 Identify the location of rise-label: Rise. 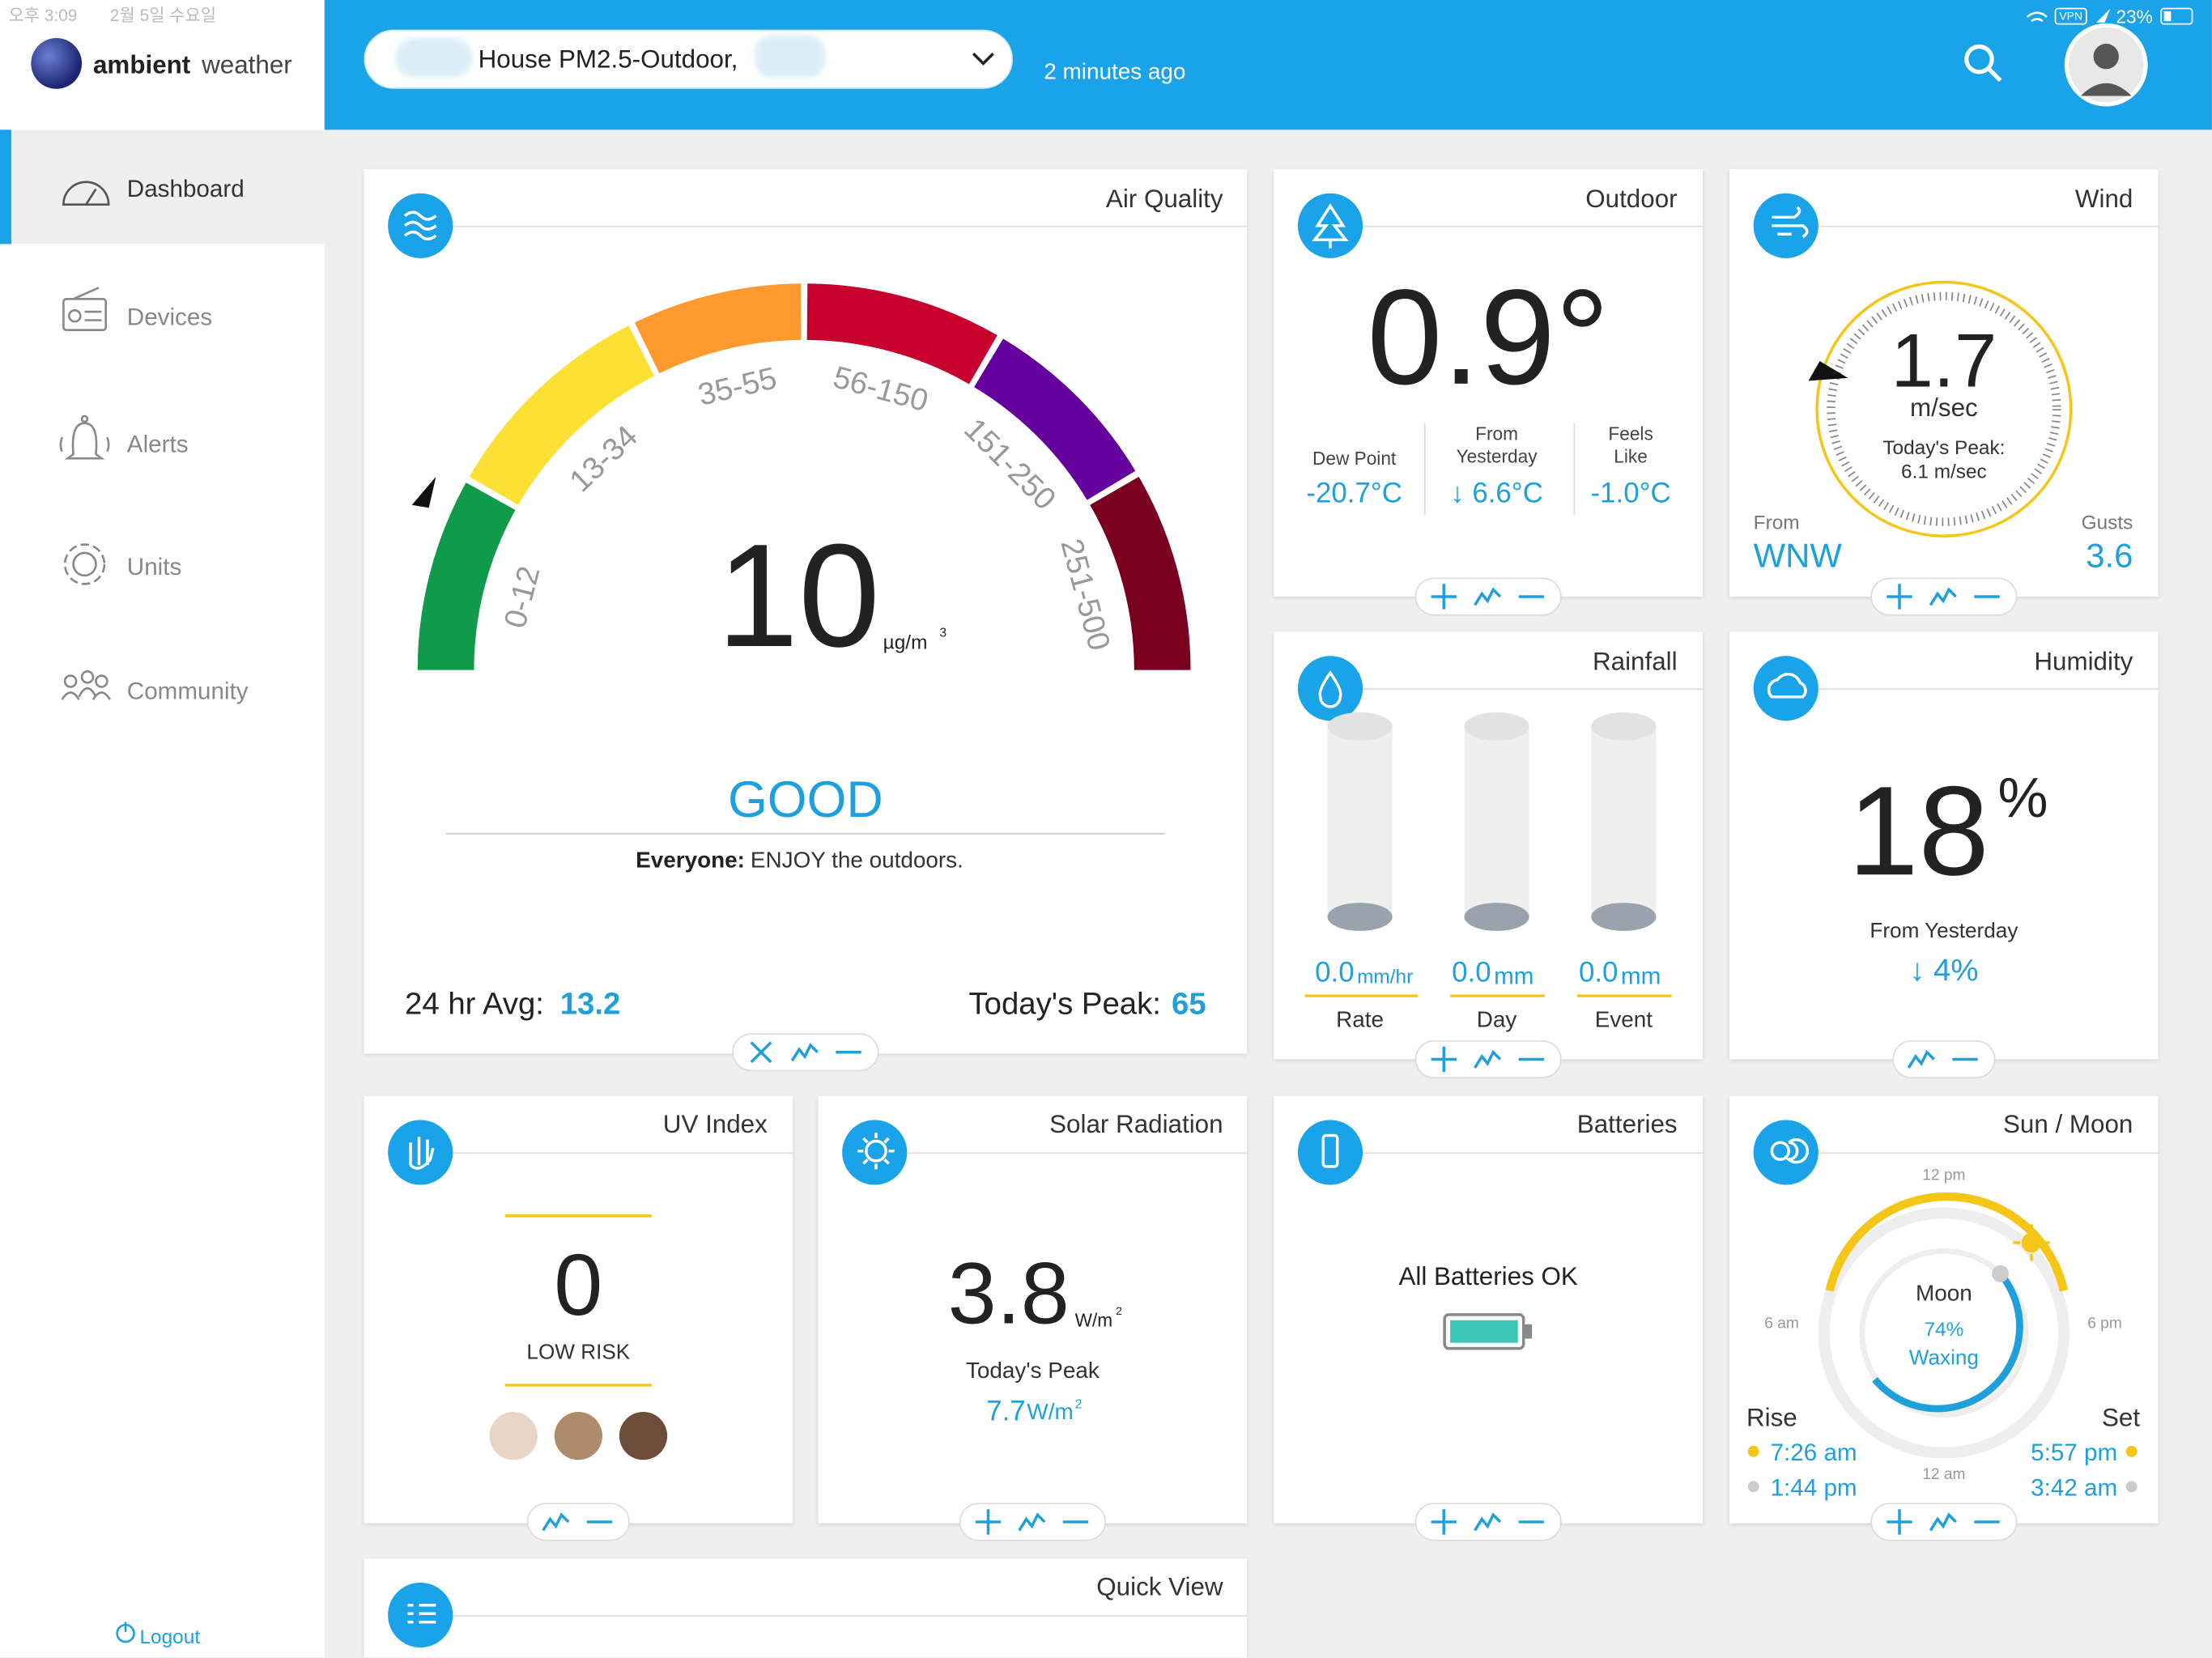
(1772, 1417).